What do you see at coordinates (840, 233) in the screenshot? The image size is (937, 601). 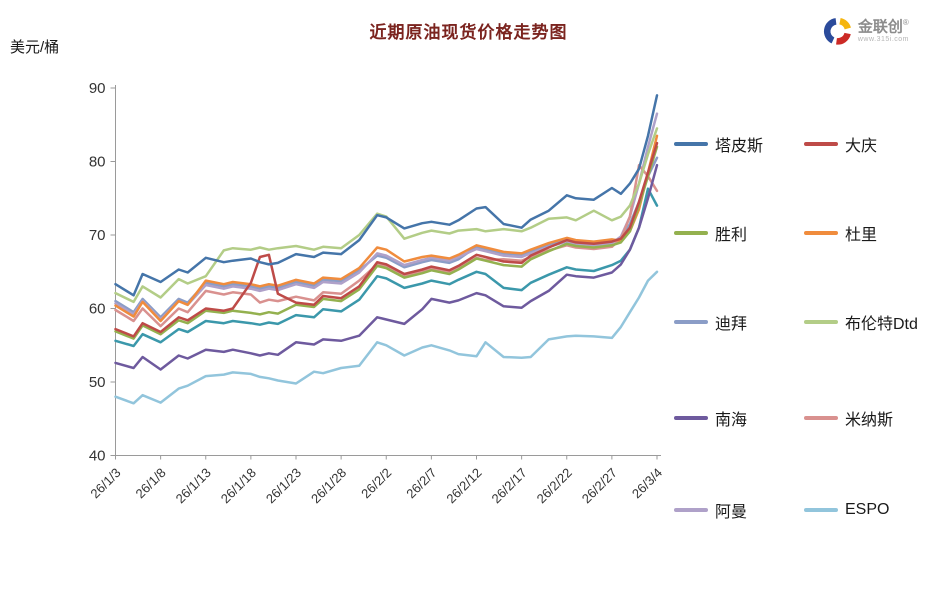 I see `legend-item-杜里: 杜里` at bounding box center [840, 233].